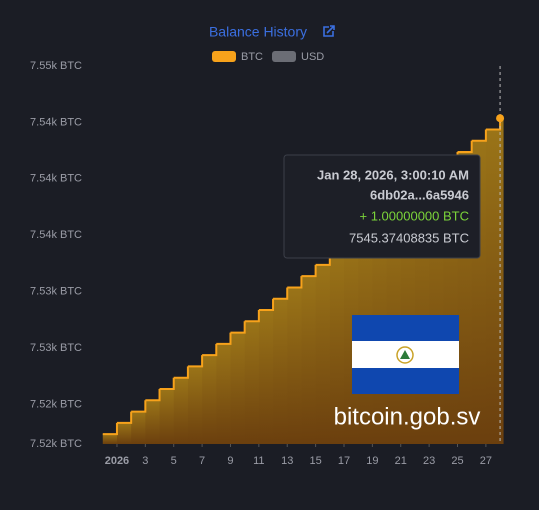 Image resolution: width=539 pixels, height=510 pixels. I want to click on chart-title: Balance History, so click(258, 32).